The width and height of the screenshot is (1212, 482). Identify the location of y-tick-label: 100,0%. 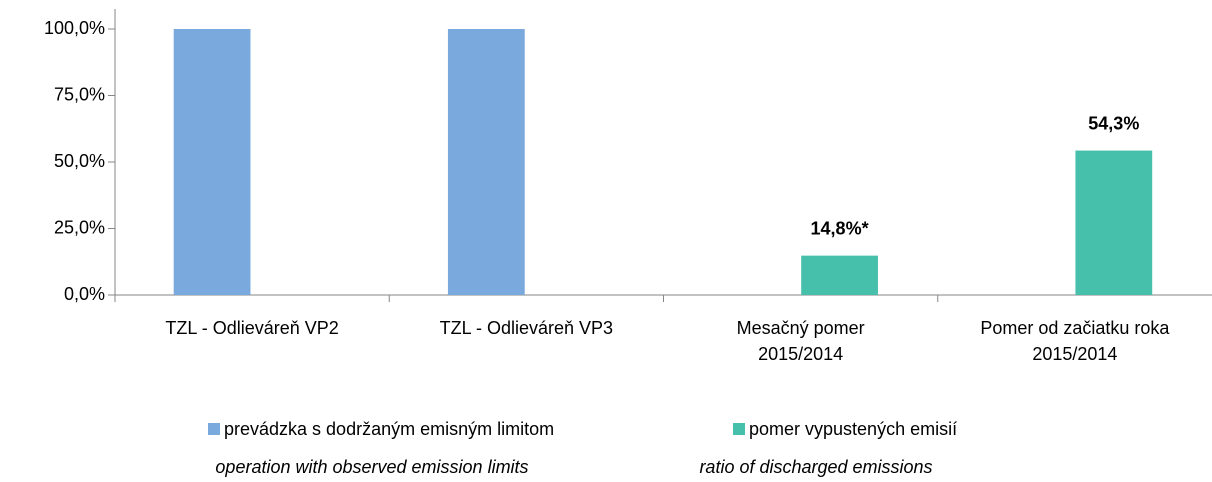
(74, 28).